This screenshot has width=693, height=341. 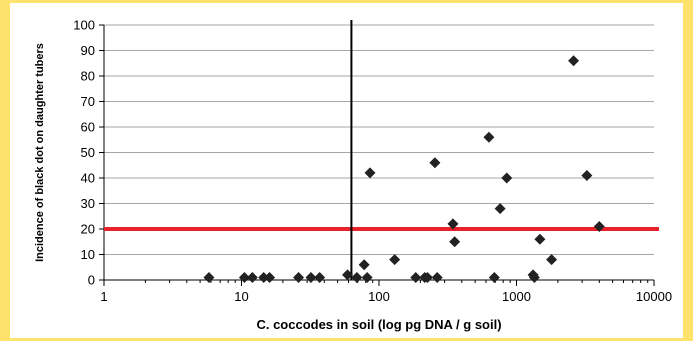 I want to click on y-tick-label: 20, so click(x=88, y=229).